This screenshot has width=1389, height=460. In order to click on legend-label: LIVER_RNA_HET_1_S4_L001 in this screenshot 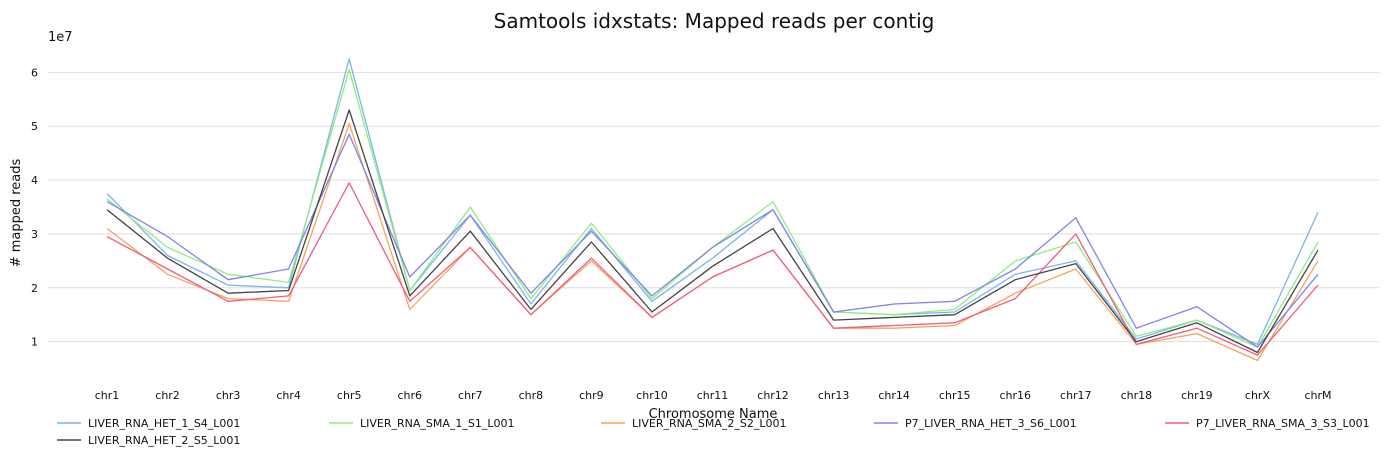, I will do `click(164, 423)`.